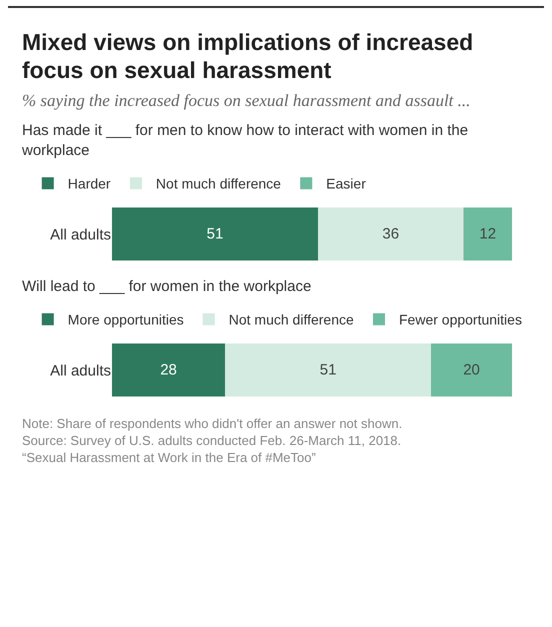 Image resolution: width=552 pixels, height=627 pixels. I want to click on data-label: 28, so click(168, 370).